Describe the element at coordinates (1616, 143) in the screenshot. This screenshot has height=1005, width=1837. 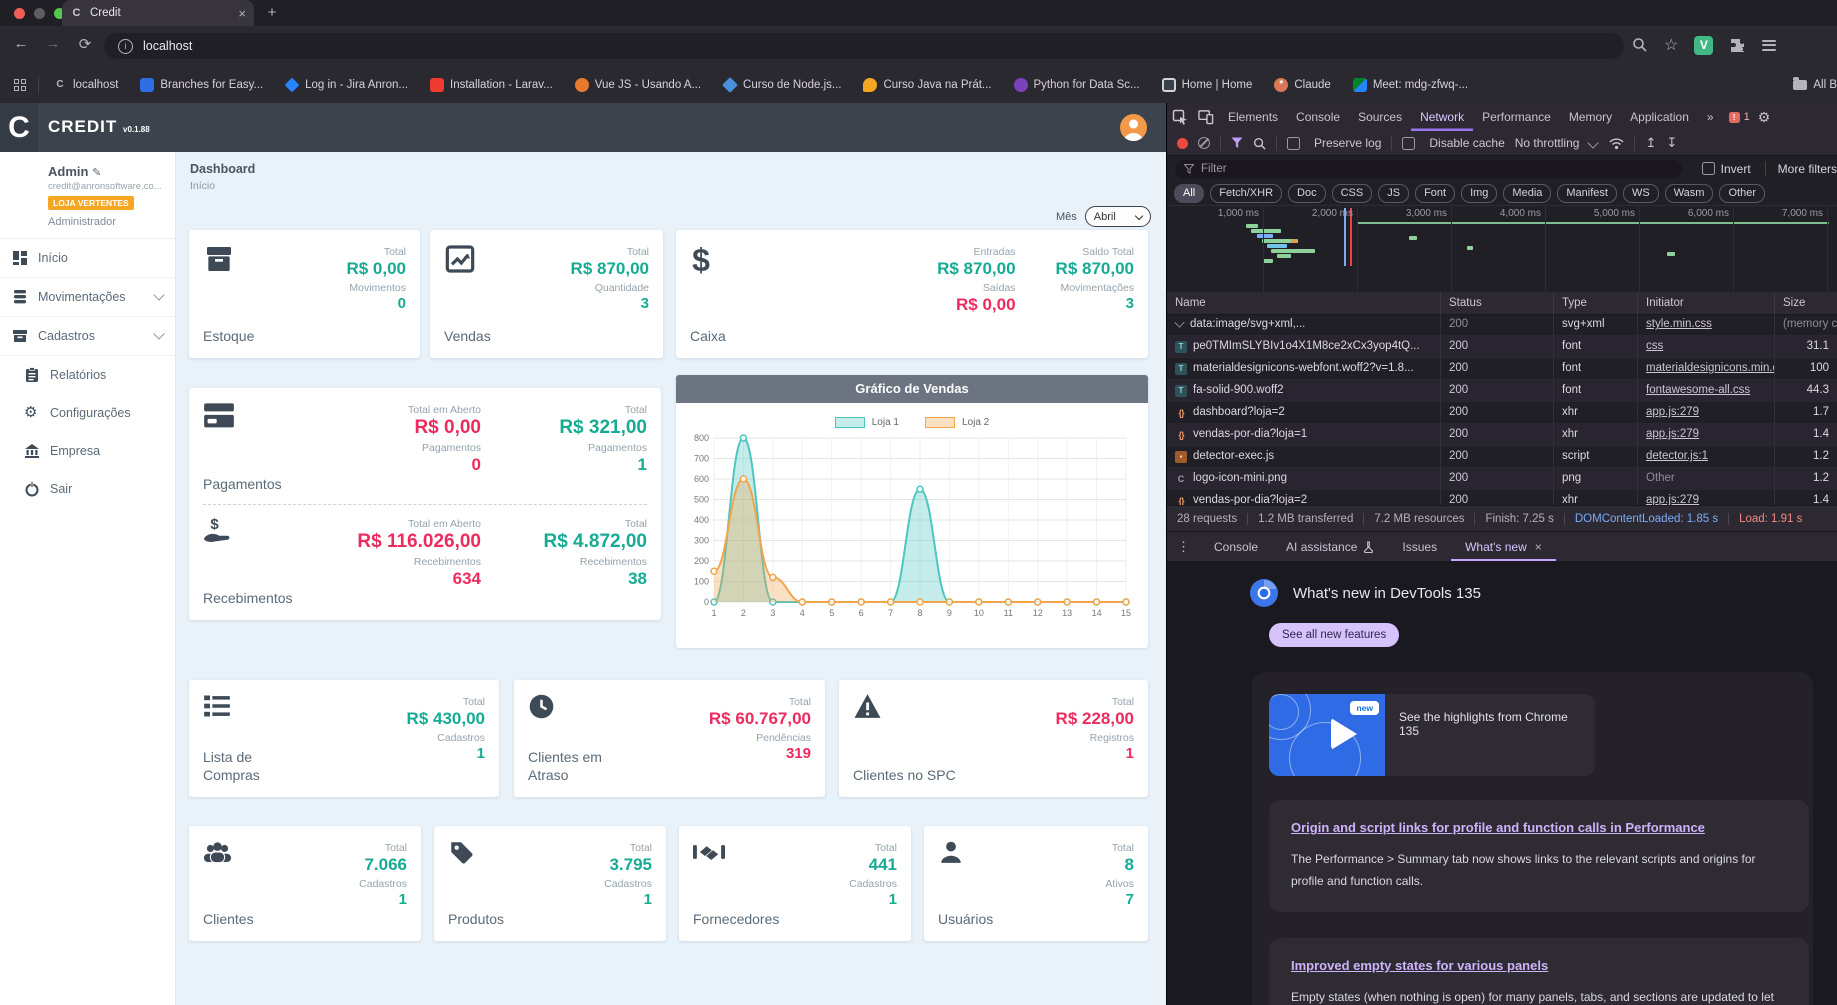
I see `network-conditions-icon` at that location.